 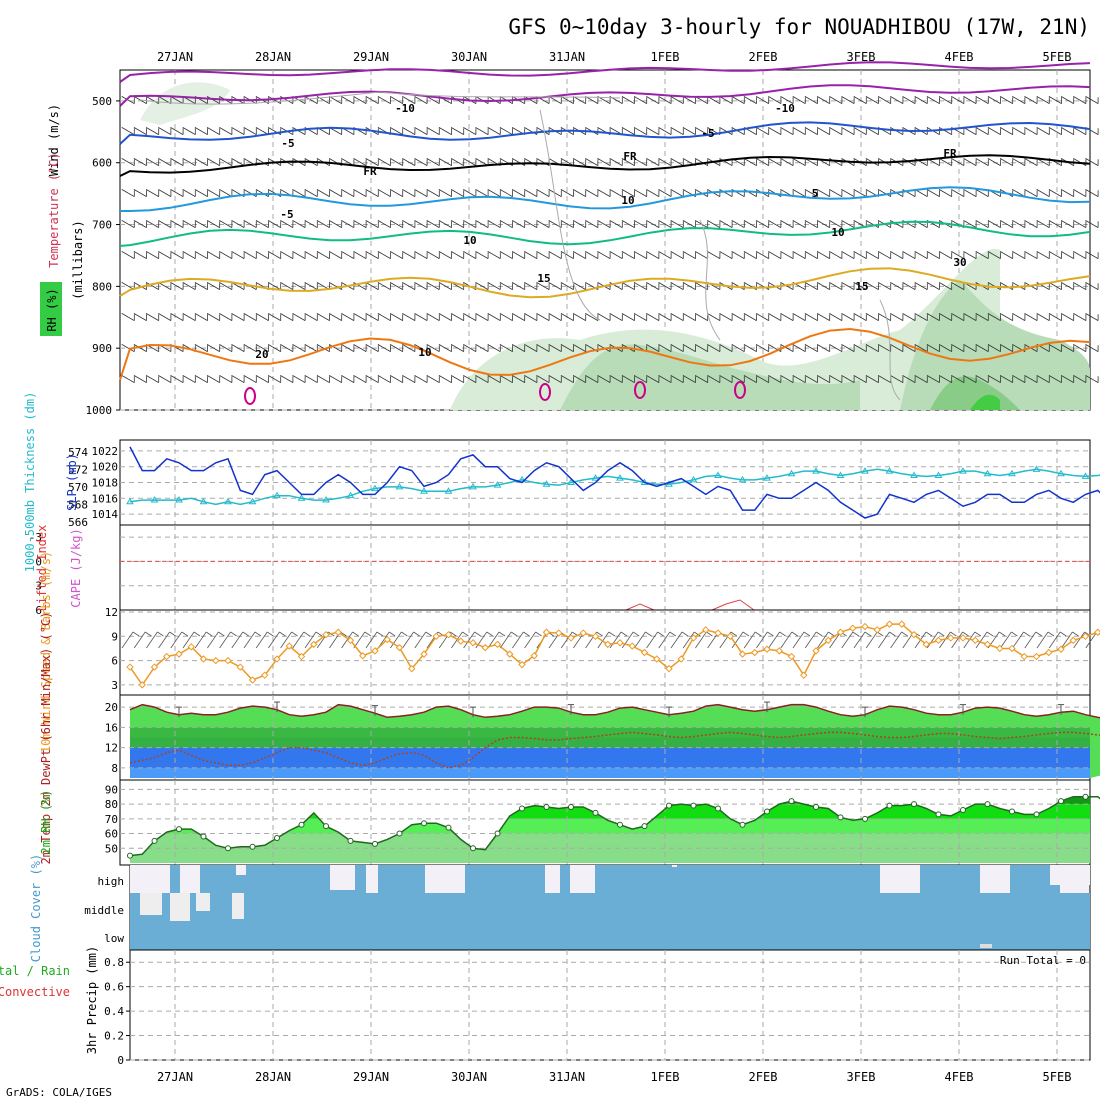 What do you see at coordinates (105, 514) in the screenshot?
I see `slp-tick-label: 1014` at bounding box center [105, 514].